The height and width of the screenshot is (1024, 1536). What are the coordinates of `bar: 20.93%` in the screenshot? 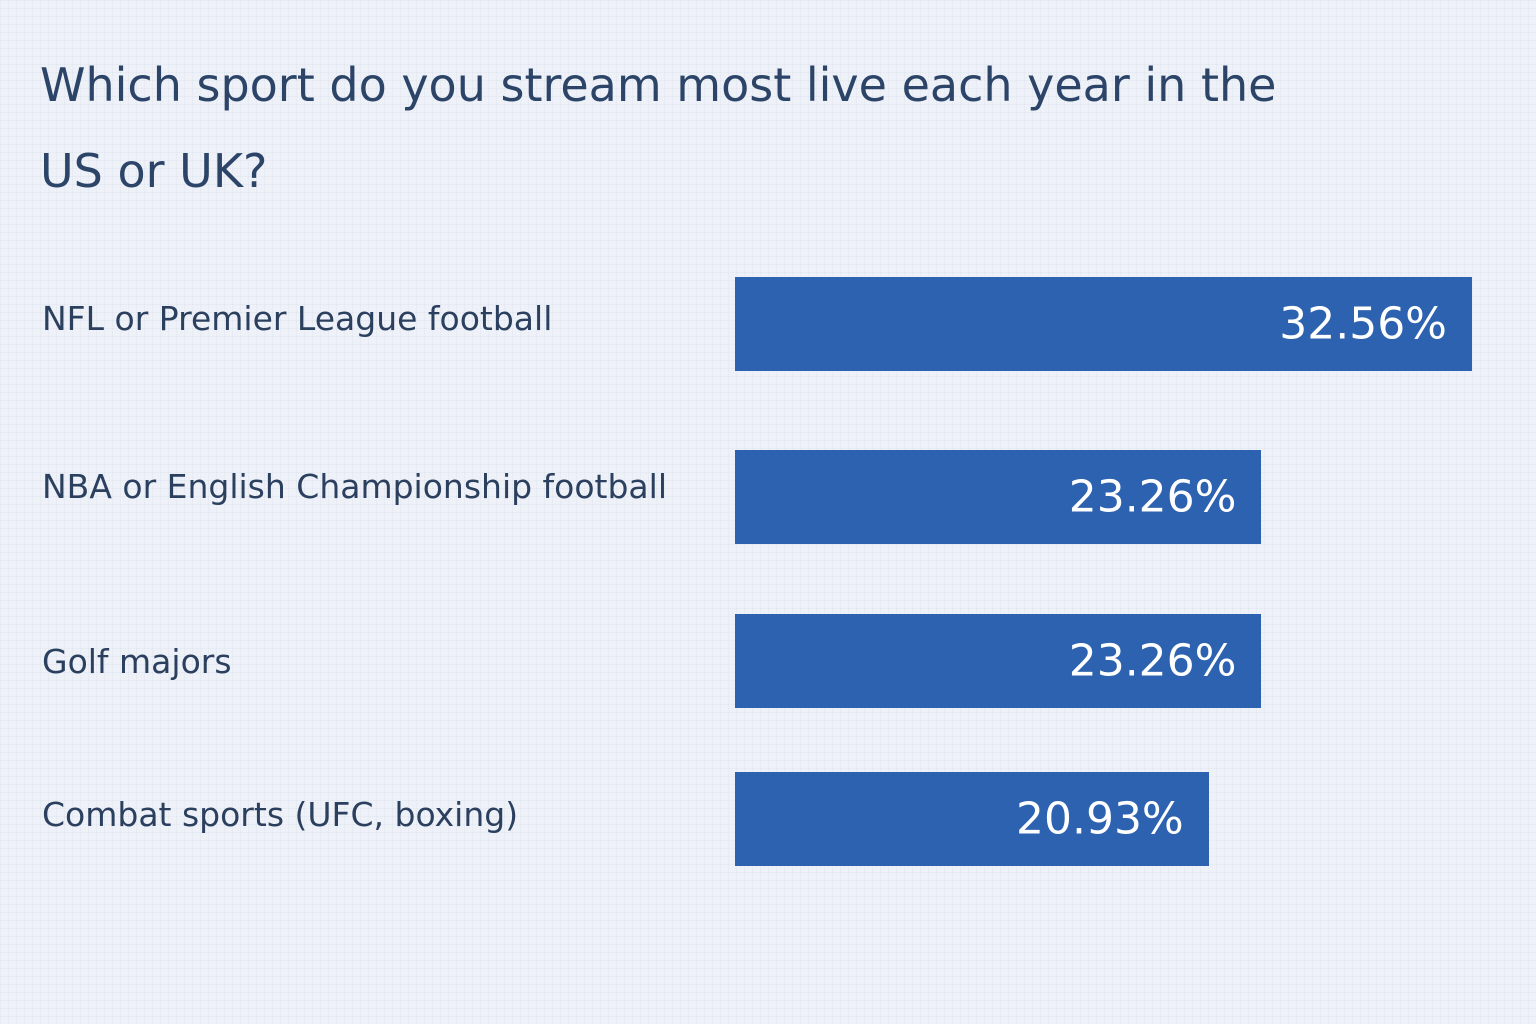 It's located at (972, 819).